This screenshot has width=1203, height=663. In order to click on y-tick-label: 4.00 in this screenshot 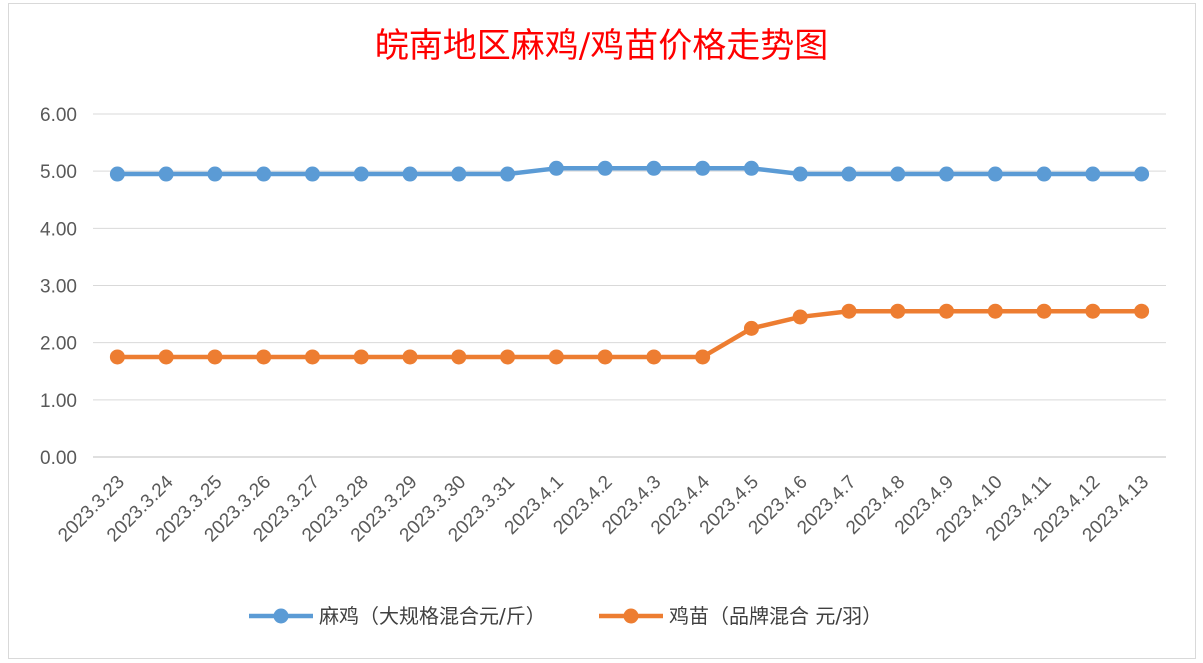, I will do `click(58, 229)`.